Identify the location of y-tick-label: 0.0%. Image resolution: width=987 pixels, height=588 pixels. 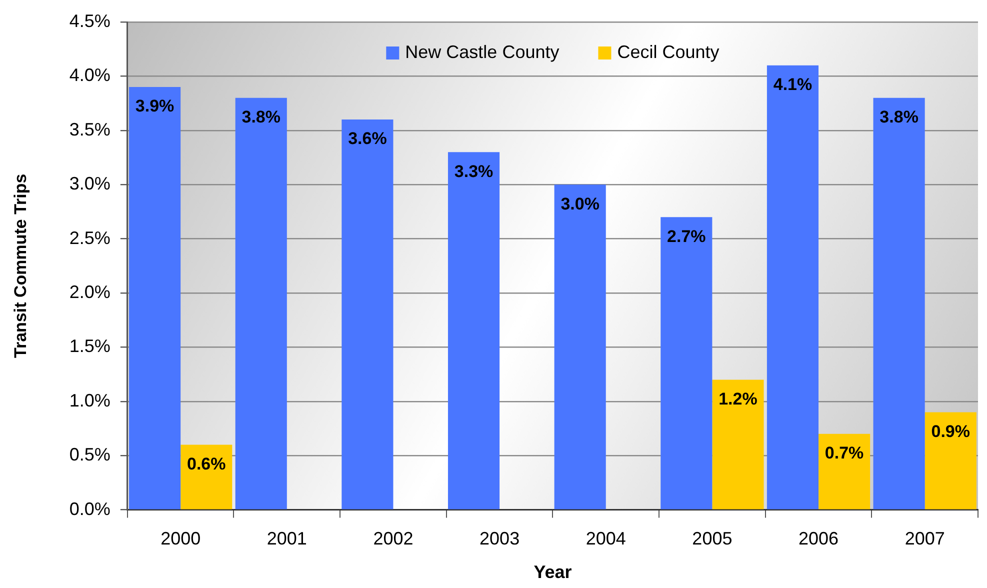
(89, 508).